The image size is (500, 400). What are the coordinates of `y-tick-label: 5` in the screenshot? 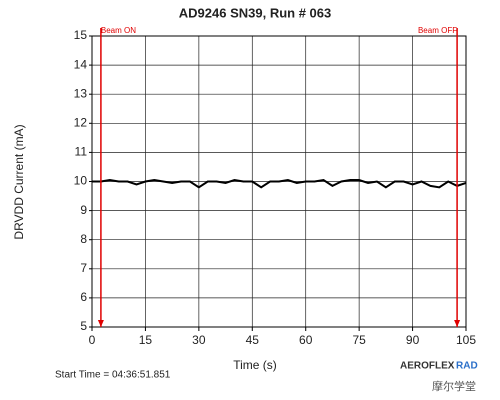 It's located at (83, 326).